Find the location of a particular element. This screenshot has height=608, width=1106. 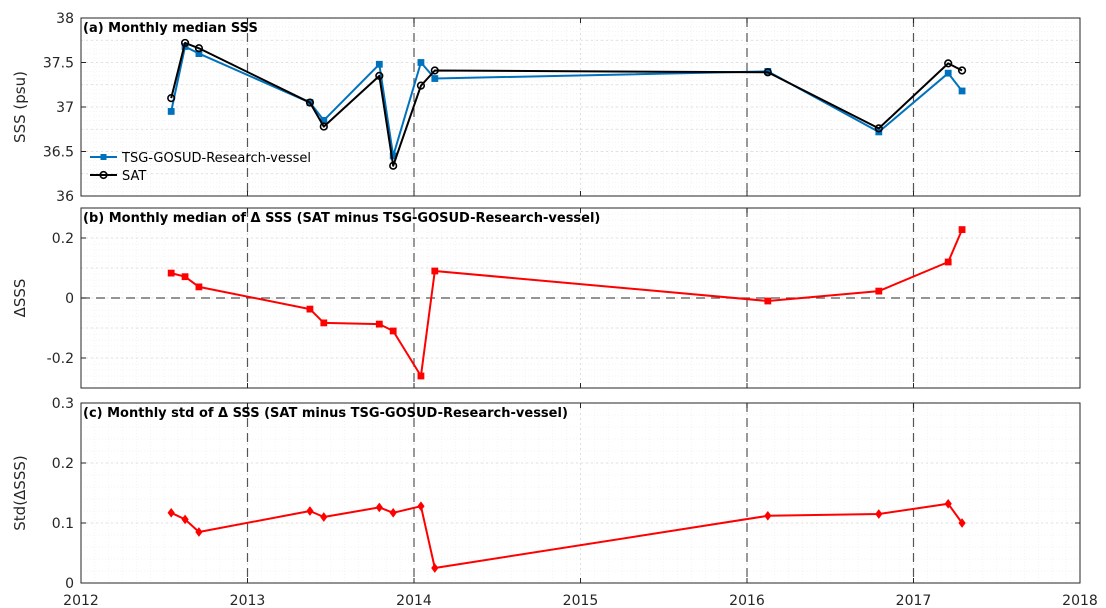

y-axis-label: ΔSSS is located at coordinates (20, 298).